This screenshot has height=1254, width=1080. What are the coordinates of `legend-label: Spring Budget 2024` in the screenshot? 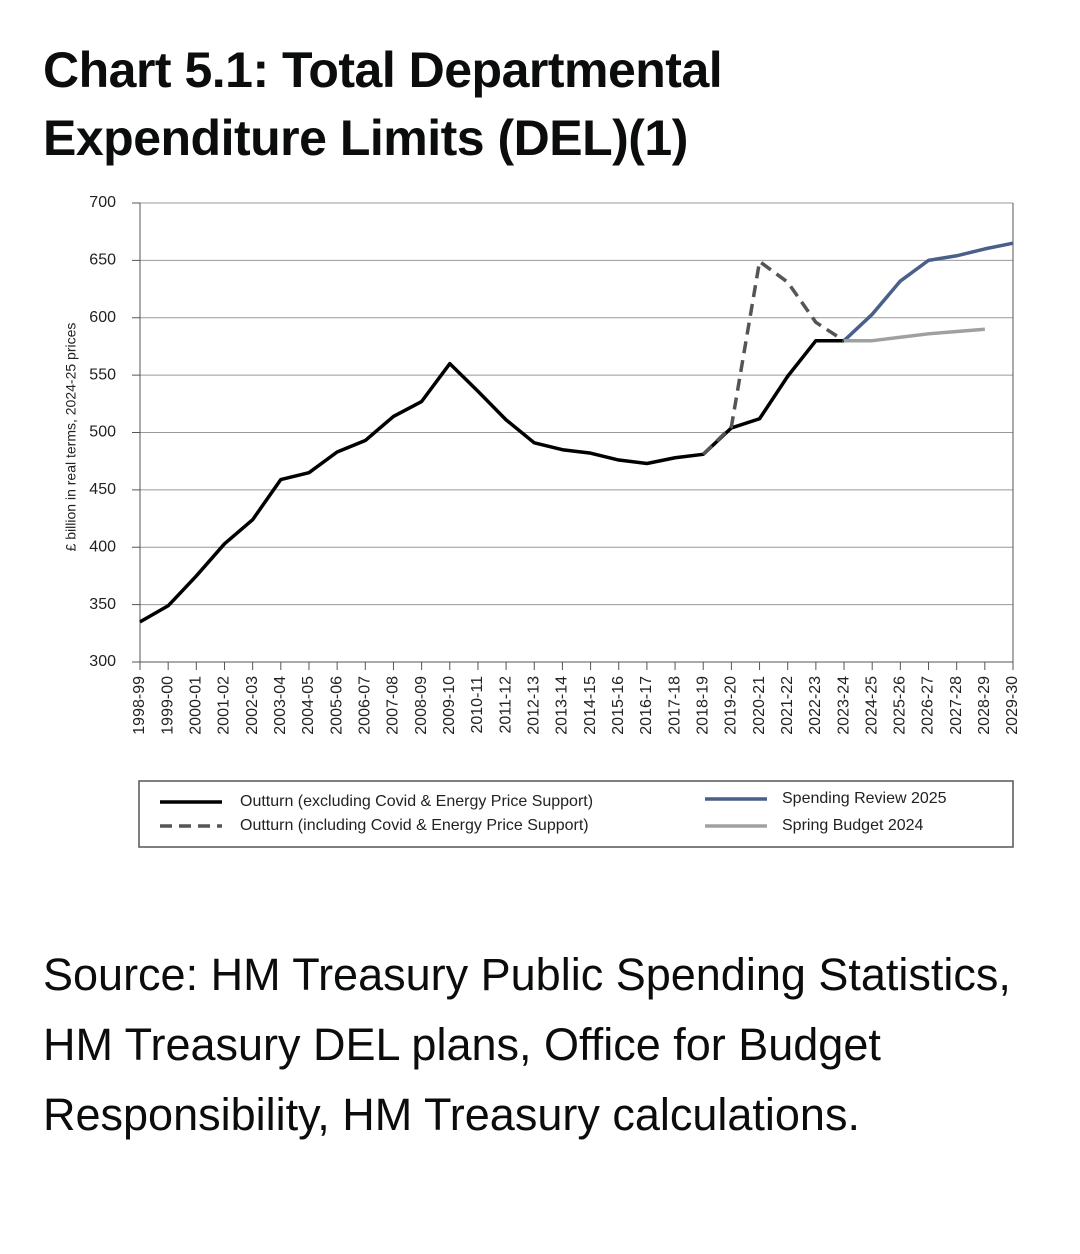 It's located at (853, 825).